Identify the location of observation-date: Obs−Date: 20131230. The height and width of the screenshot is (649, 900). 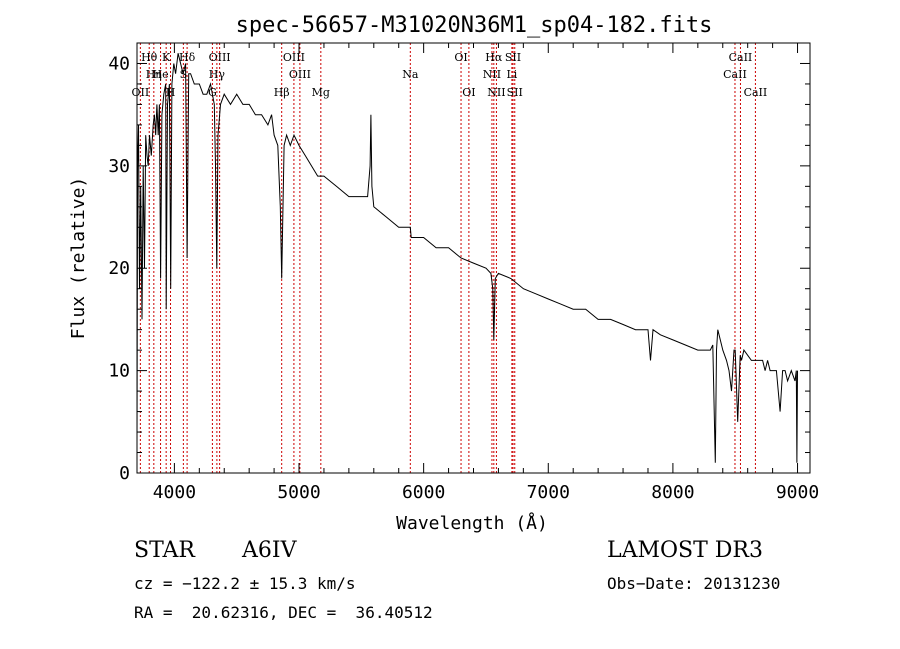
(694, 583).